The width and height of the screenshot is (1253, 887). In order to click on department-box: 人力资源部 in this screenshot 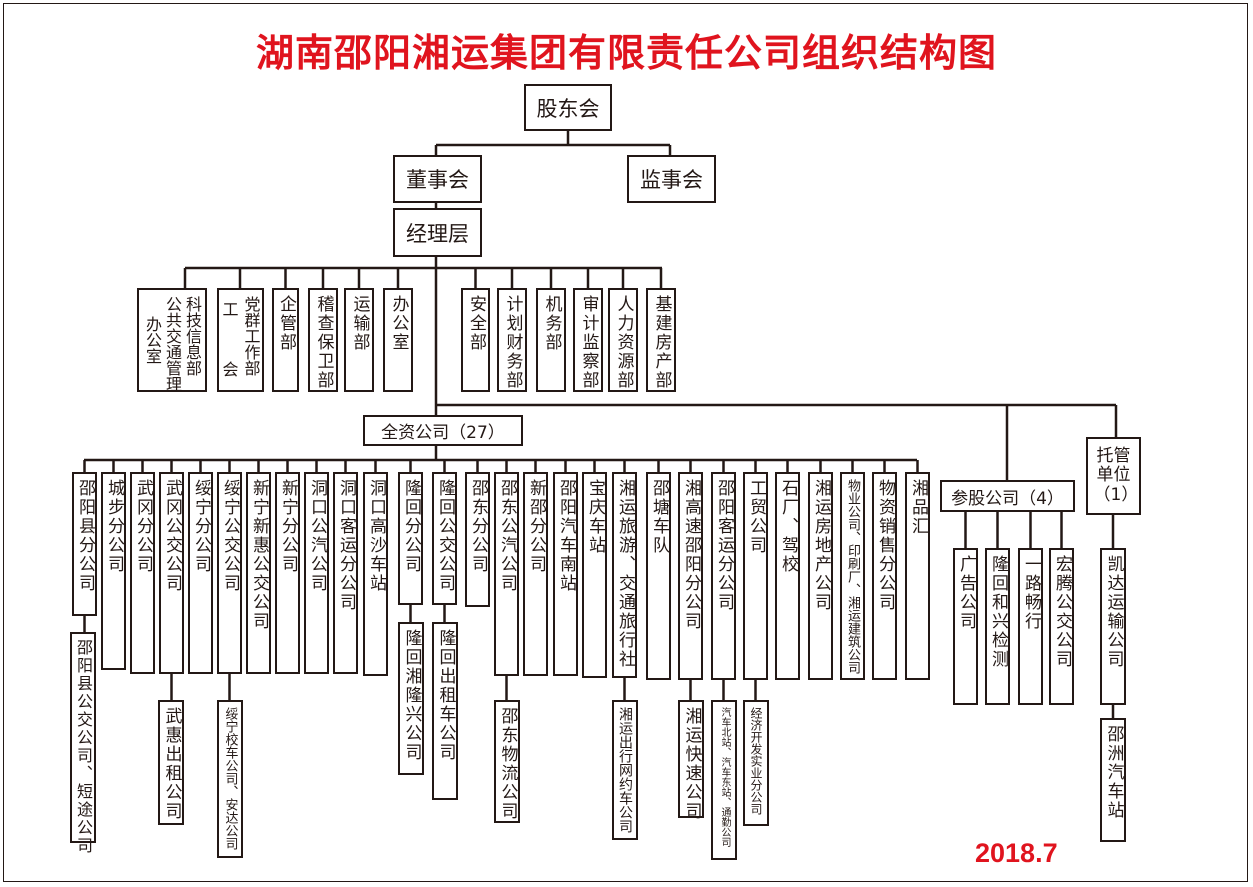, I will do `click(623, 340)`.